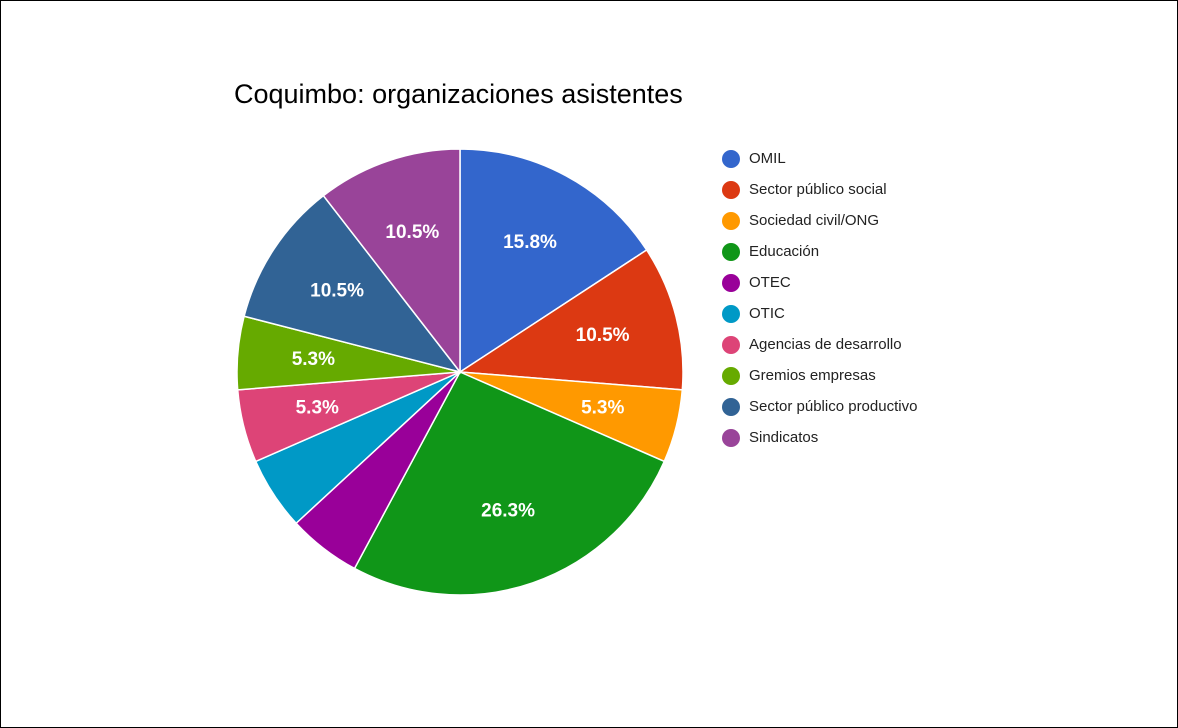 The width and height of the screenshot is (1178, 728). Describe the element at coordinates (530, 242) in the screenshot. I see `slice-label-0: 15.8%` at that location.